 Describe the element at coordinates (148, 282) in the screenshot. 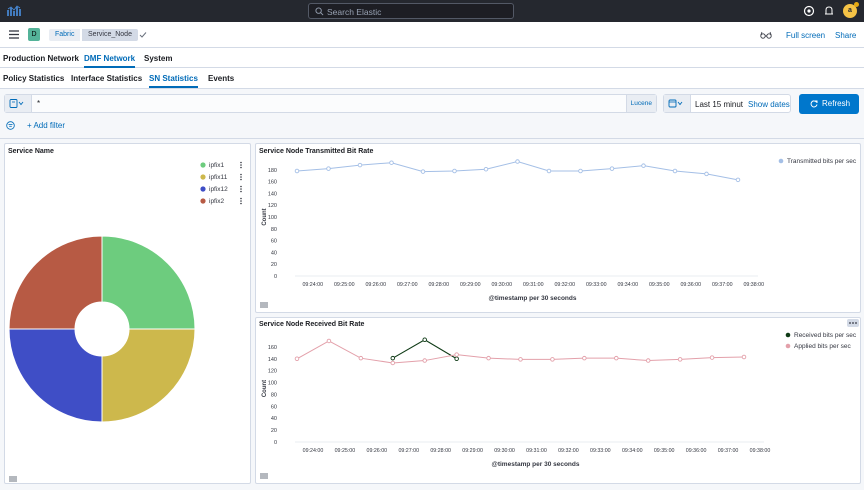

I see `pie-slice-ipfix1` at that location.